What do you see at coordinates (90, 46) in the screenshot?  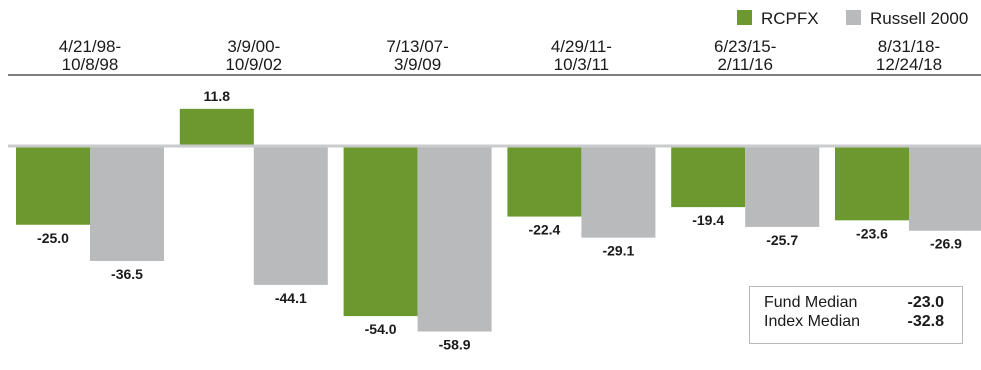 I see `category-label-0-line-0: 4/21/98-` at bounding box center [90, 46].